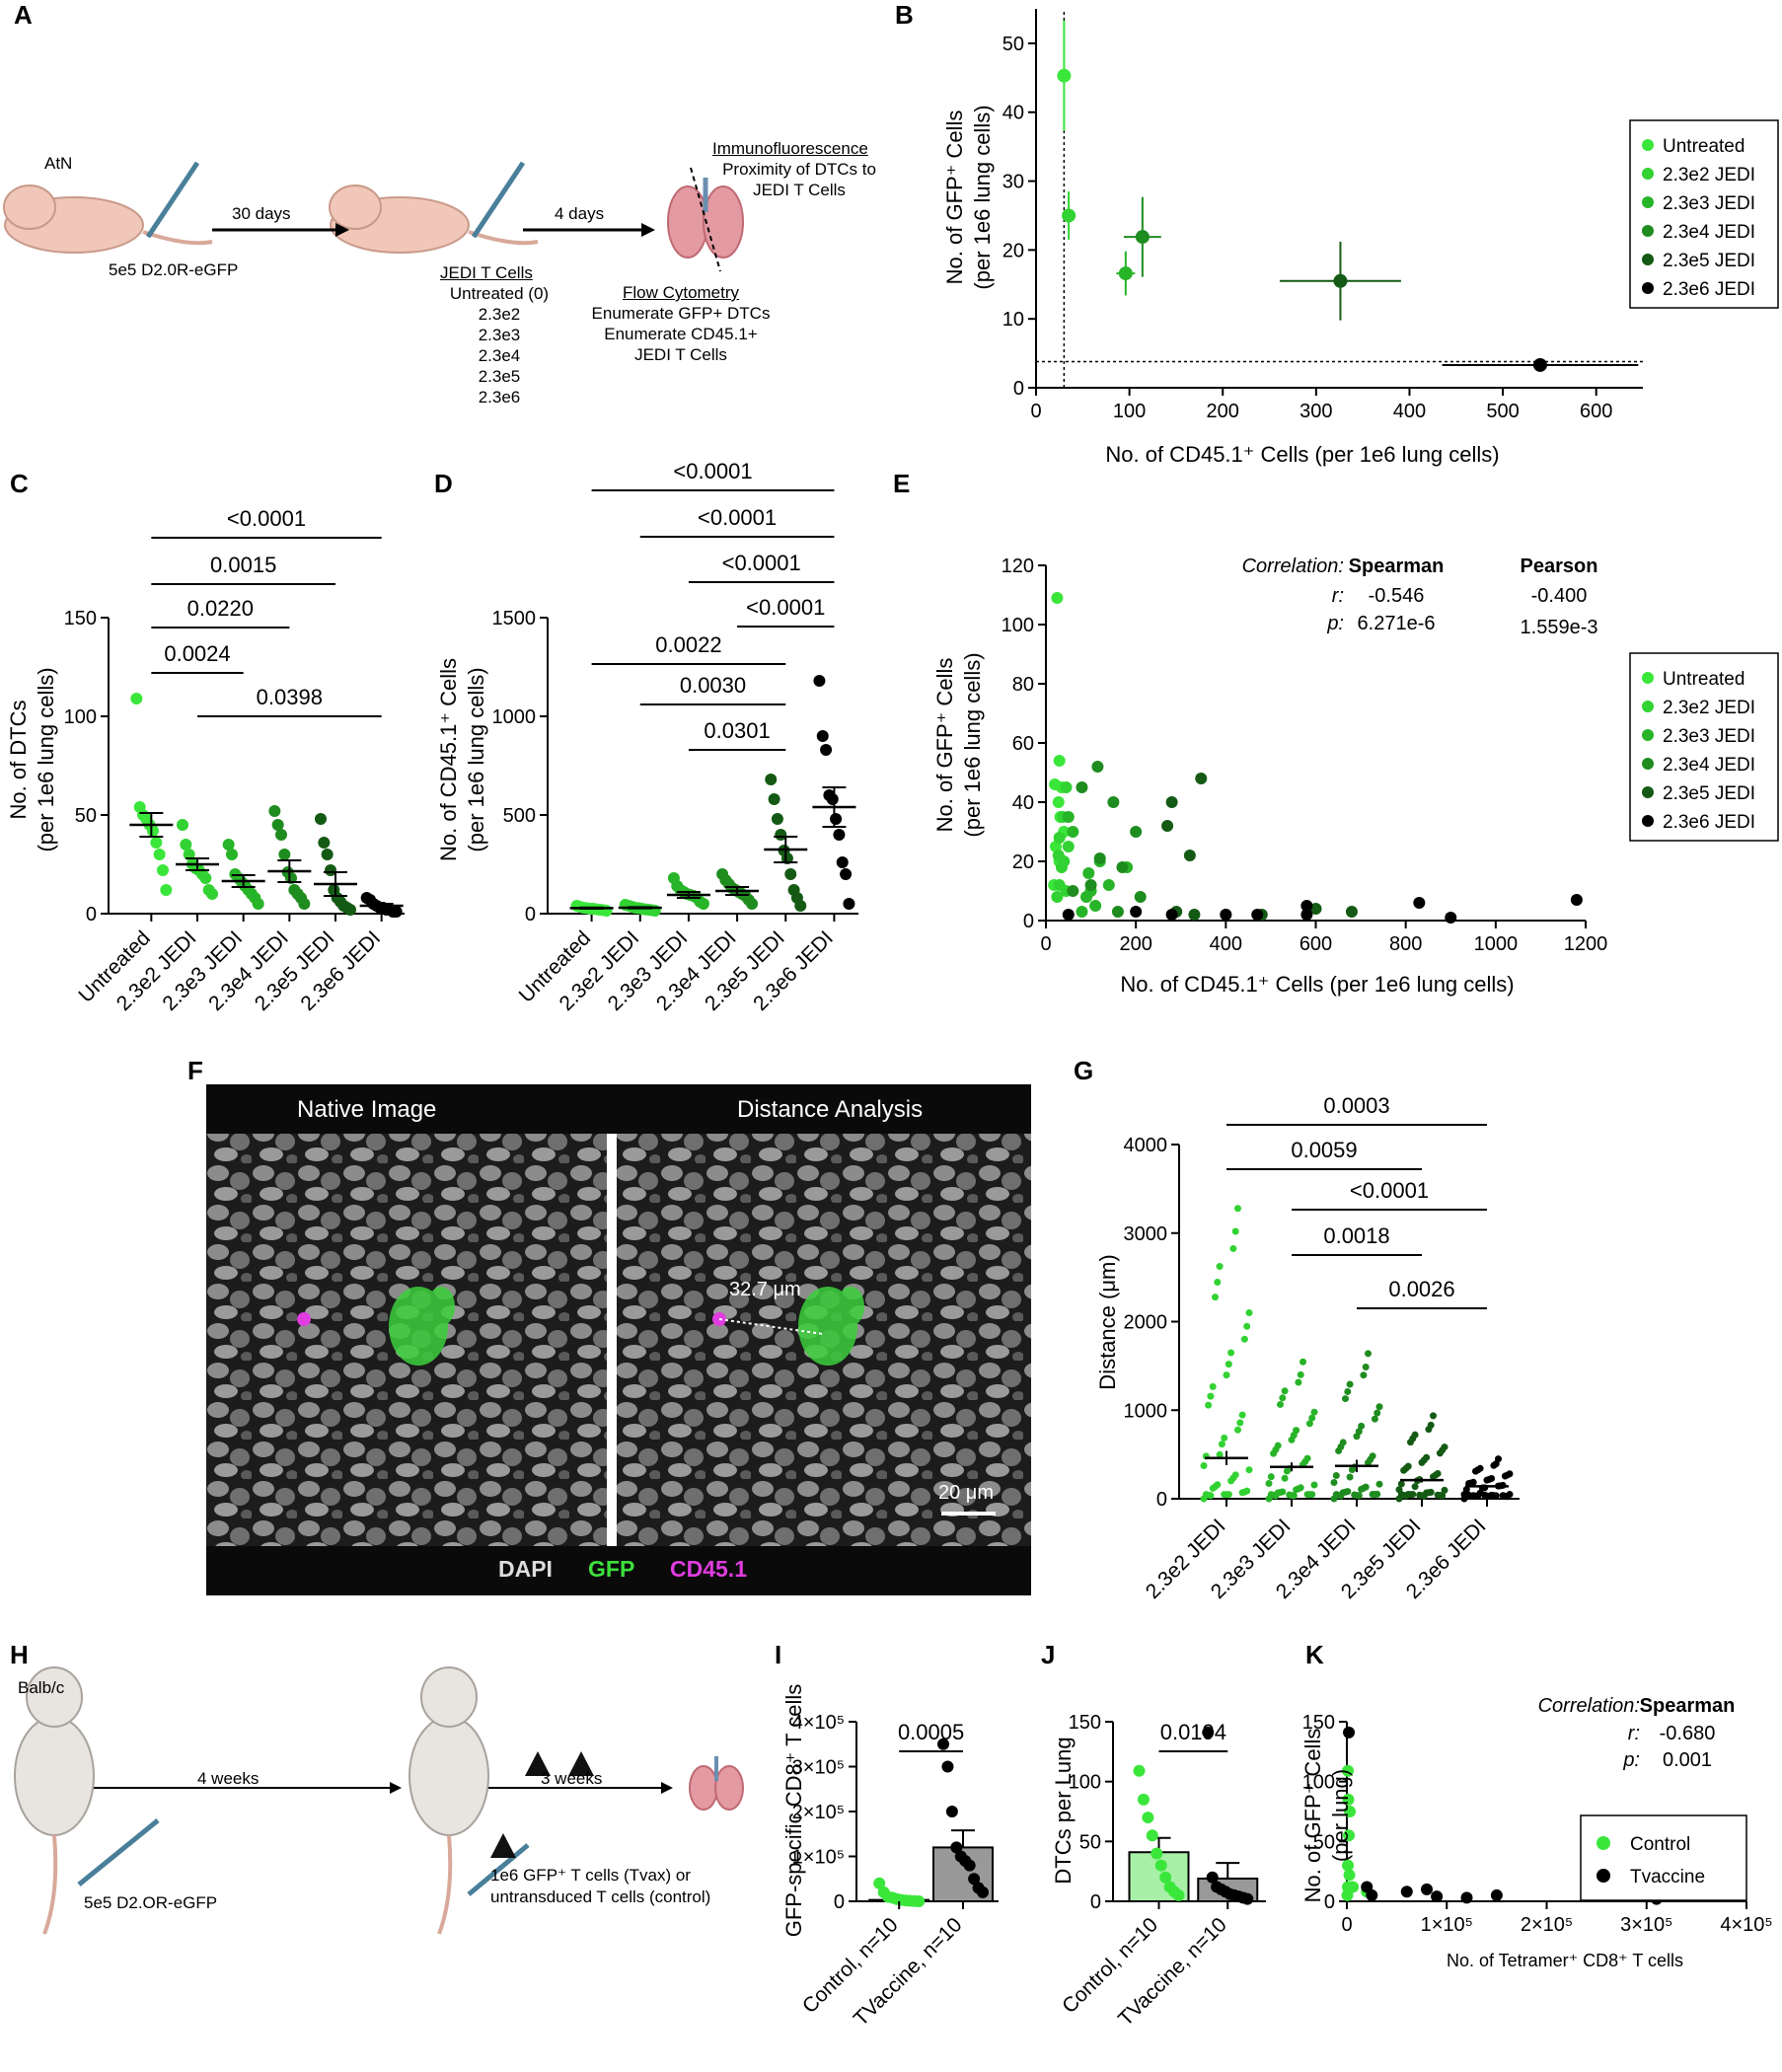 This screenshot has width=1782, height=2072. I want to click on schematic-h, so click(379, 1801).